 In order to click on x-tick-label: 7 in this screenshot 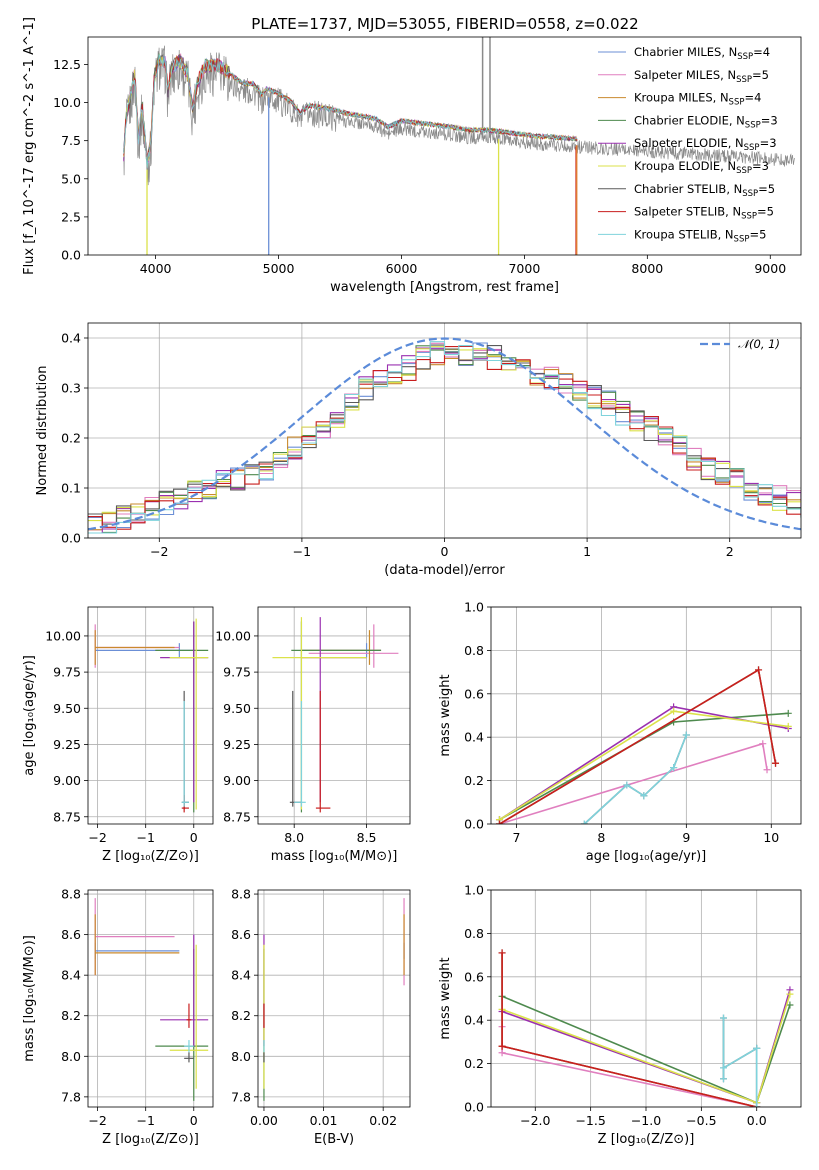, I will do `click(517, 837)`.